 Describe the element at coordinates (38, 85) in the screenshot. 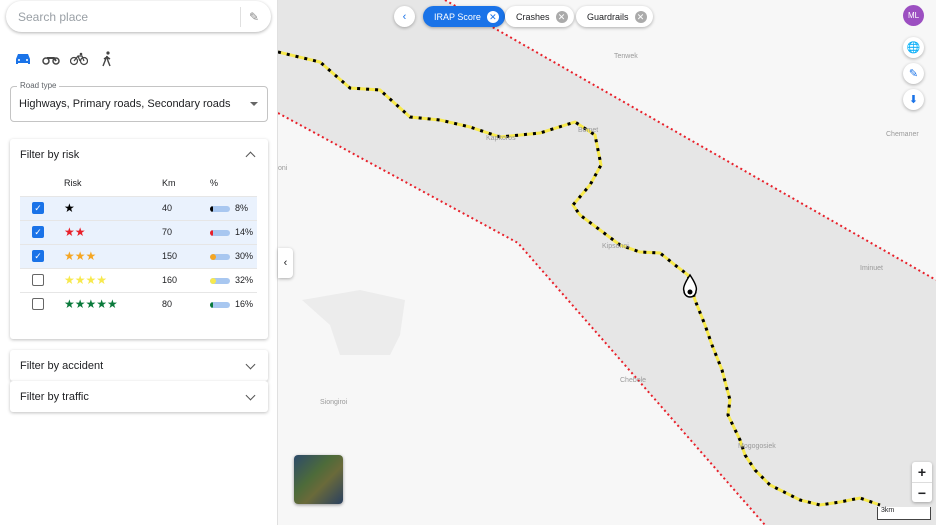

I see `road-type-label: Road type` at that location.